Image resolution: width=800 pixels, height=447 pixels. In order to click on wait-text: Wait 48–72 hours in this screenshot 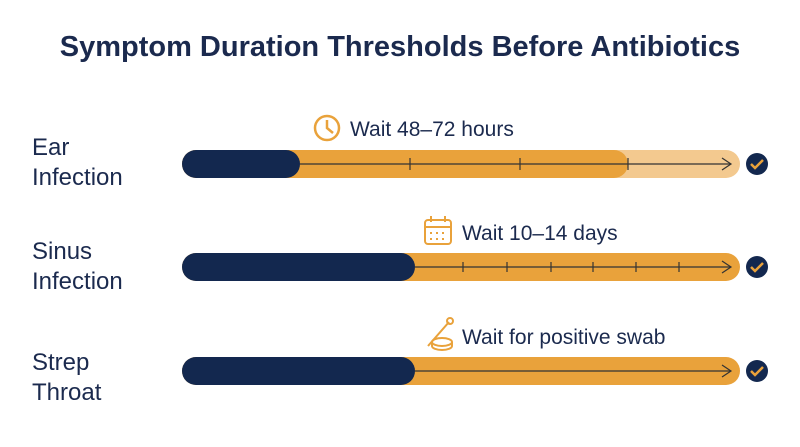, I will do `click(432, 129)`.